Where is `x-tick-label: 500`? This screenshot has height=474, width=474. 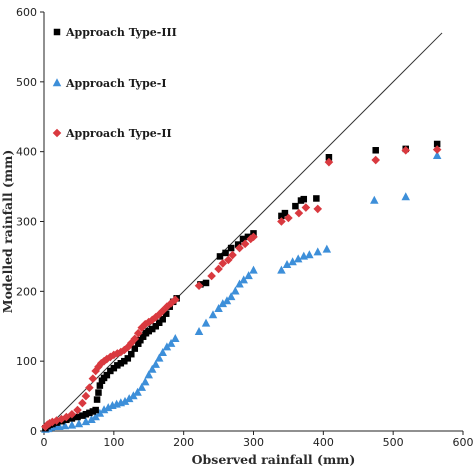 x-tick-label: 500 is located at coordinates (393, 442).